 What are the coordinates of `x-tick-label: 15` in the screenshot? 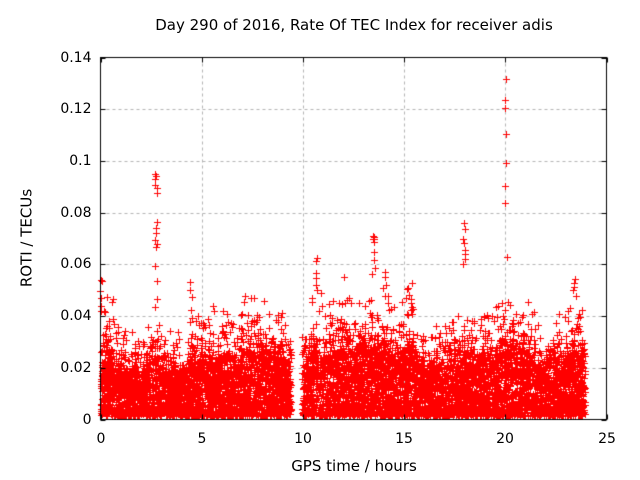 It's located at (404, 438).